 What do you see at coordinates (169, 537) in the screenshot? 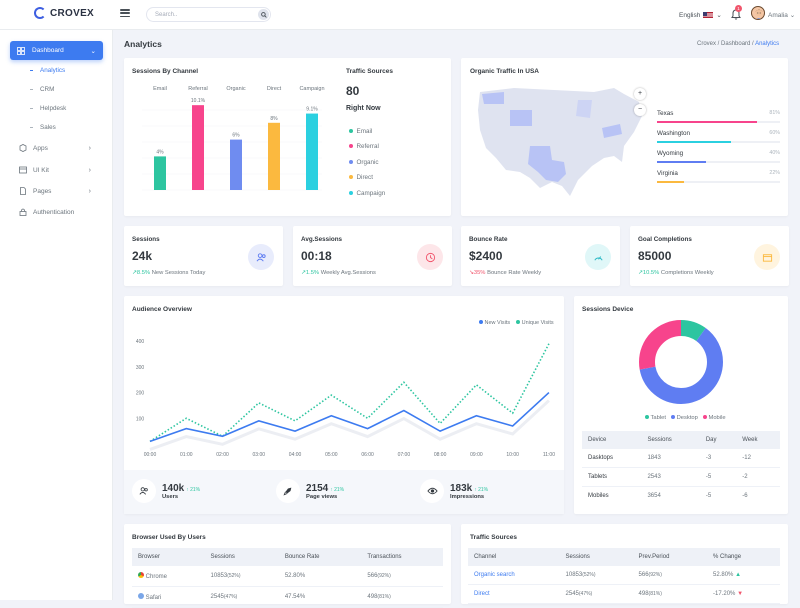
I see `card-title: Browser Used By Users` at bounding box center [169, 537].